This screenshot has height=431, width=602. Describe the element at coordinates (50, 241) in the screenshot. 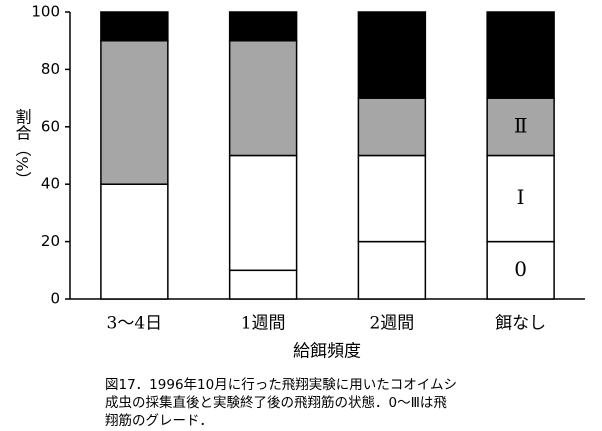

I see `y-tick-label: 20` at that location.